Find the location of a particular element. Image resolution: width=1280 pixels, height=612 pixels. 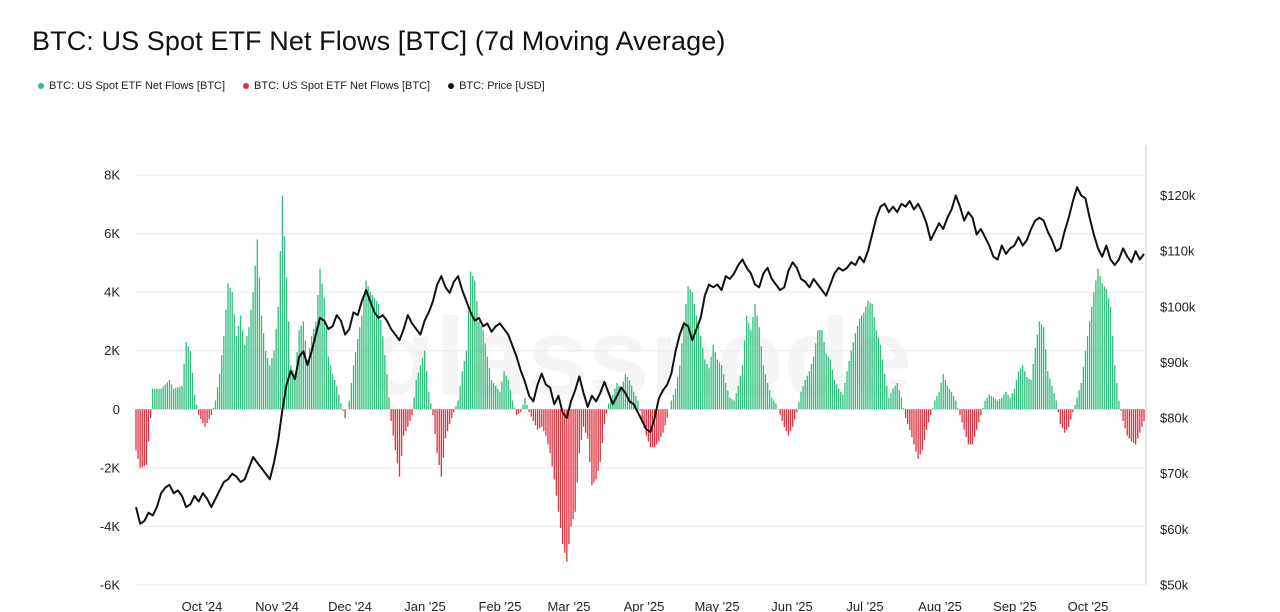

x-tick-label: Oct '24 is located at coordinates (202, 605).